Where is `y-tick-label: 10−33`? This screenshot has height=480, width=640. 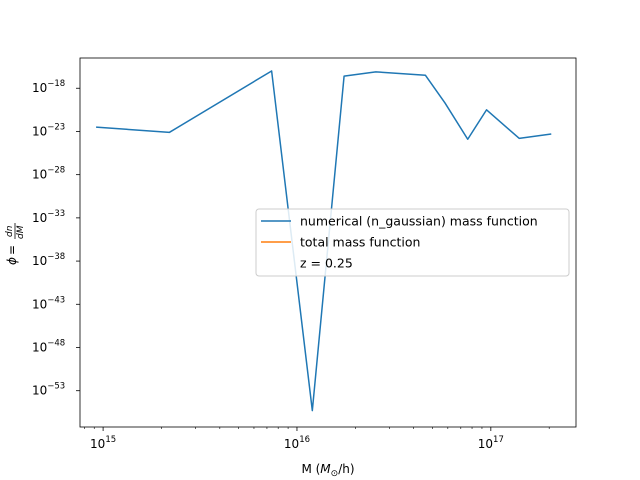 y-tick-label: 10−33 is located at coordinates (48, 217).